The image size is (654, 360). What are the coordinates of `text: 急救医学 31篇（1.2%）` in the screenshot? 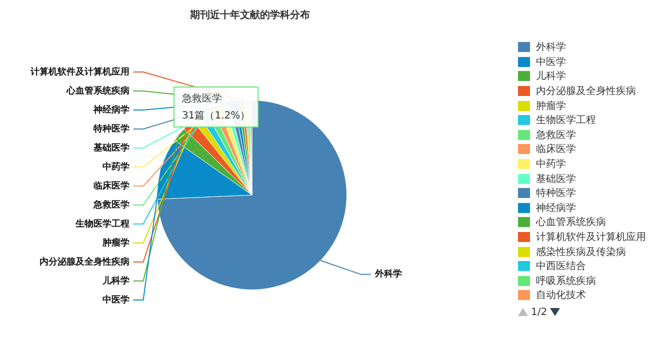 It's located at (215, 107).